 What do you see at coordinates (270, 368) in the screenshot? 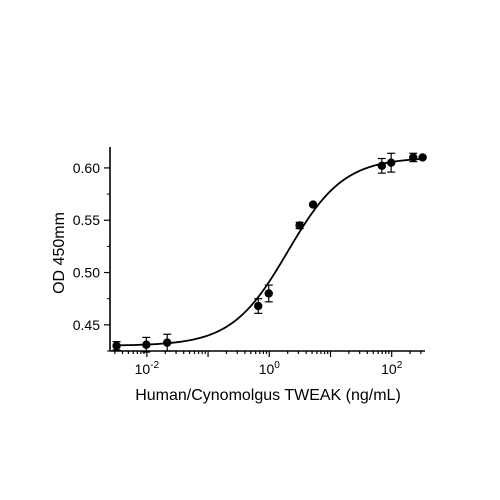
I see `x-tick-label: 100` at bounding box center [270, 368].